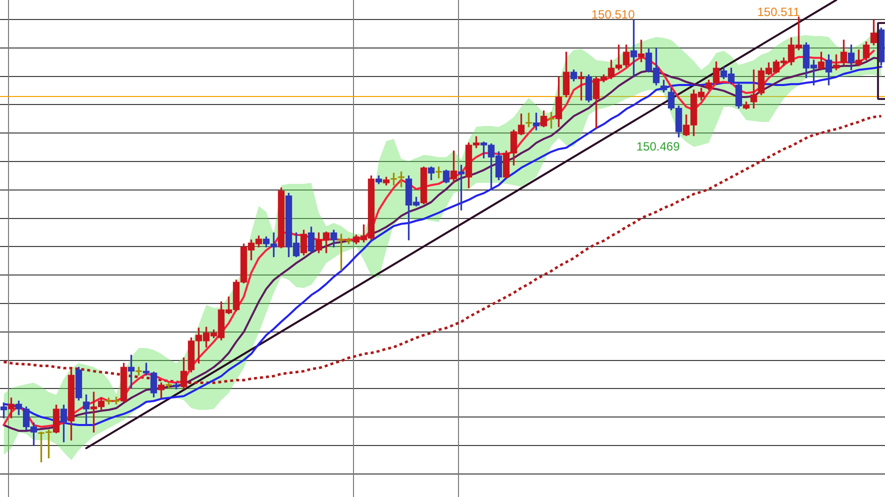 Image resolution: width=885 pixels, height=497 pixels. Describe the element at coordinates (658, 146) in the screenshot. I see `annotation: 150.469` at that location.